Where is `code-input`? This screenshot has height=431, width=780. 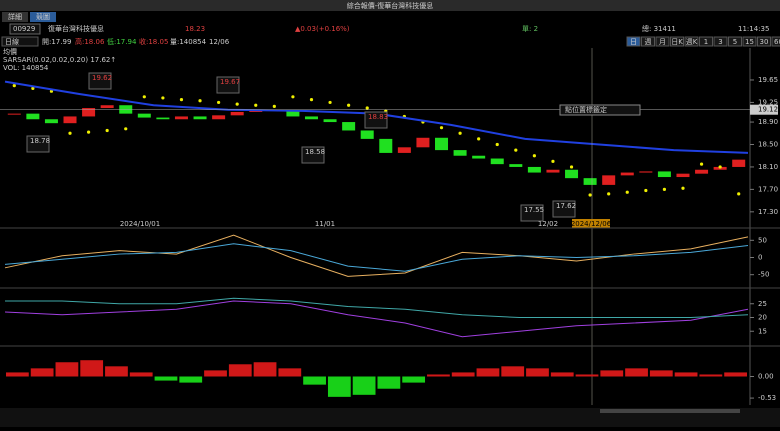 code-input is located at coordinates (25, 29).